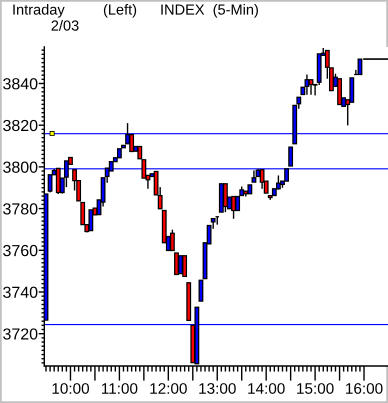  I want to click on y-tick-label: 3760, so click(20, 250).